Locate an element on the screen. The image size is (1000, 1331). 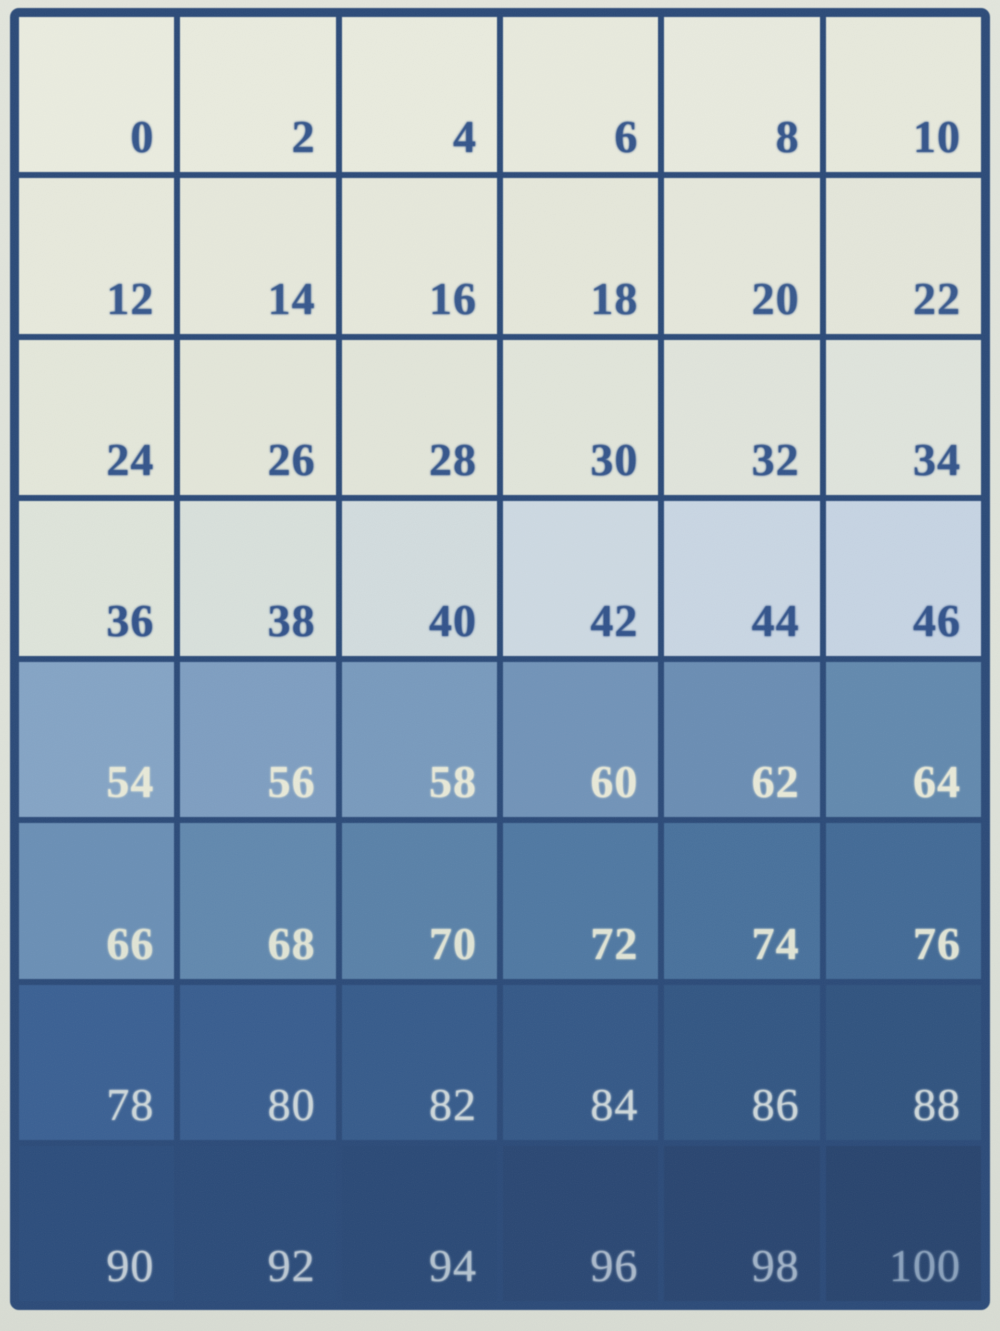
tone-cell: 20 is located at coordinates (742, 256).